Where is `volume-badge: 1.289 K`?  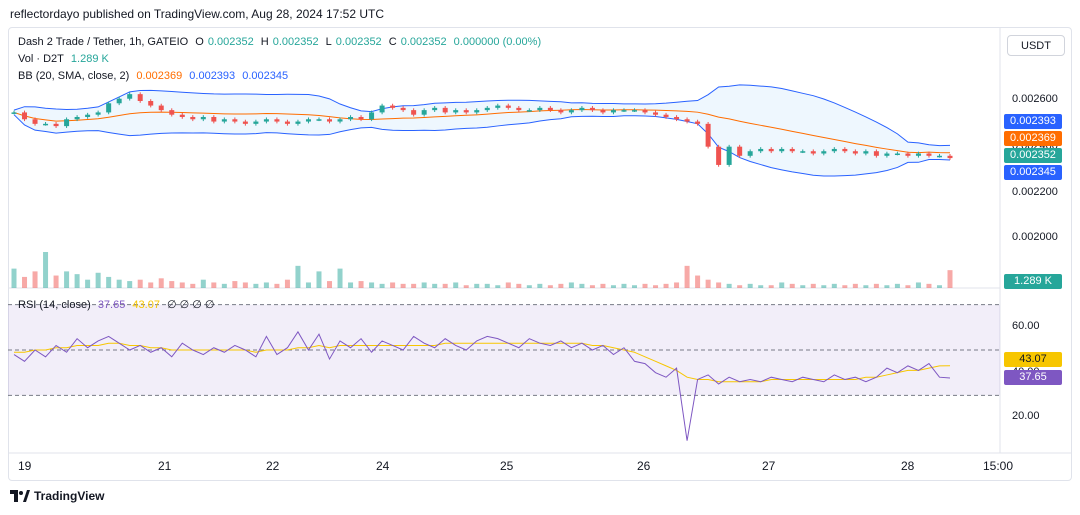
volume-badge: 1.289 K is located at coordinates (1033, 281).